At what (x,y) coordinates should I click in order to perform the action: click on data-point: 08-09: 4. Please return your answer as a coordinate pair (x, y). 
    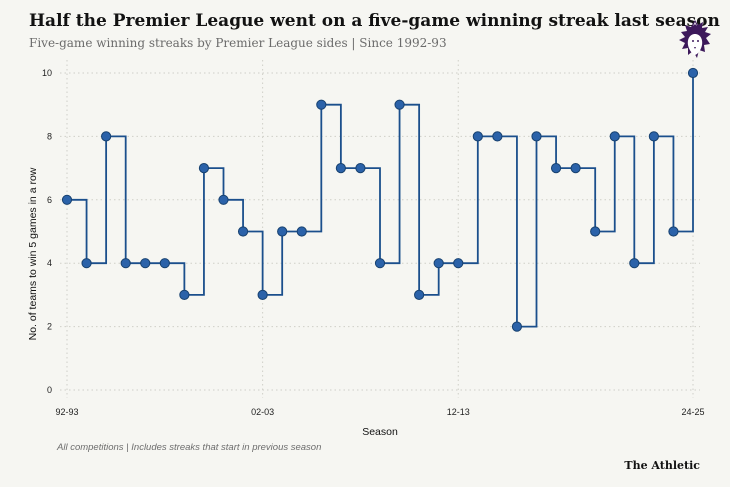
    Looking at the image, I should click on (380, 263).